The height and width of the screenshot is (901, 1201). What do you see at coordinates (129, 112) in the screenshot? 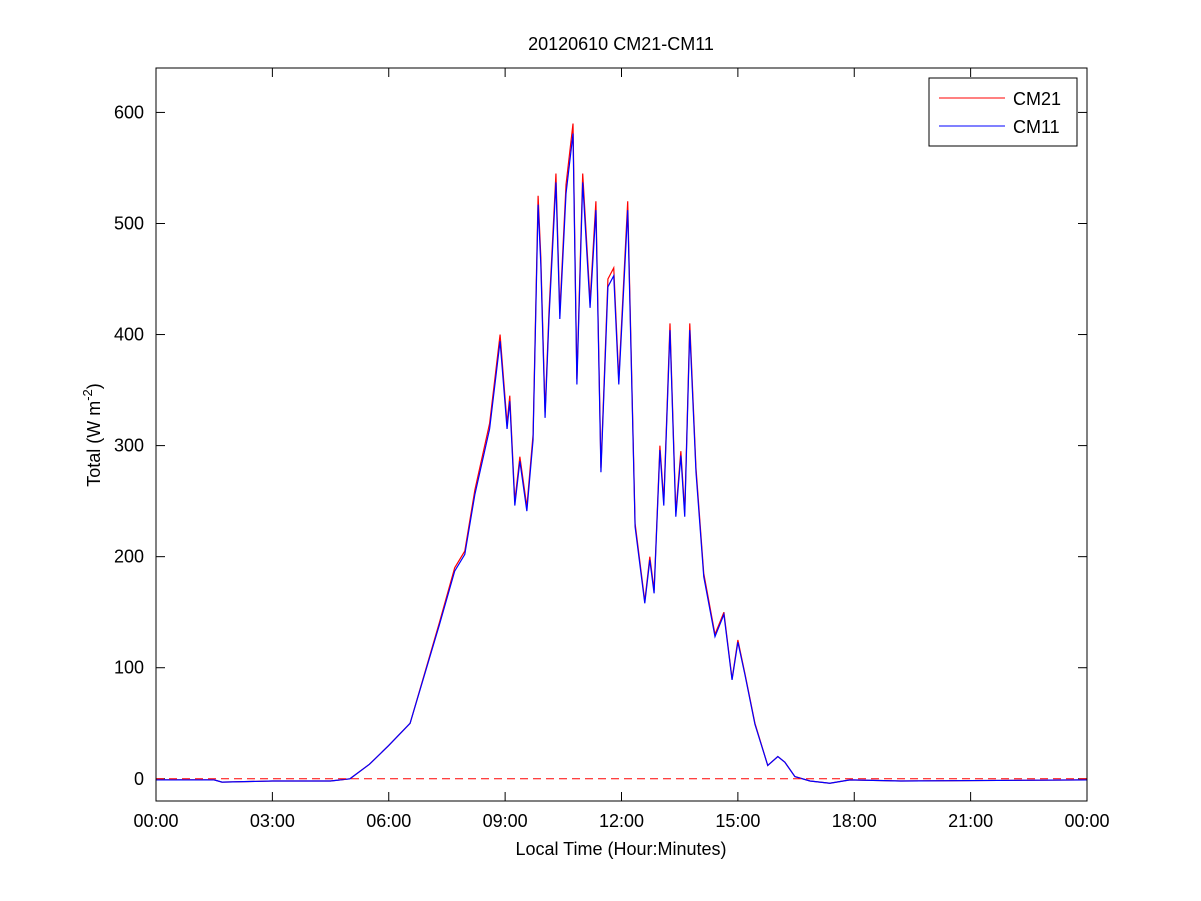
I see `y-tick-label: 600` at bounding box center [129, 112].